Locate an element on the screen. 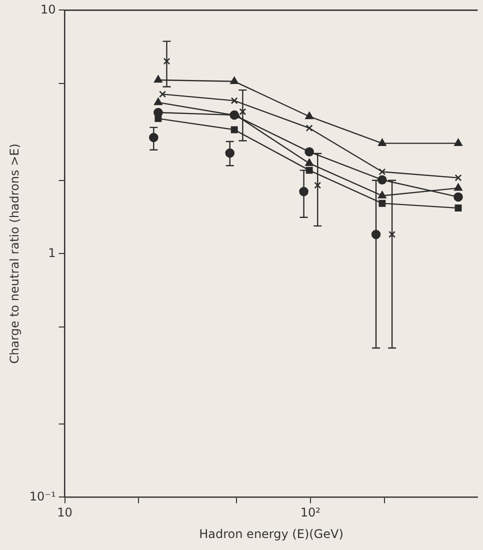 This screenshot has height=550, width=483. y-tick-label: 1 is located at coordinates (52, 253).